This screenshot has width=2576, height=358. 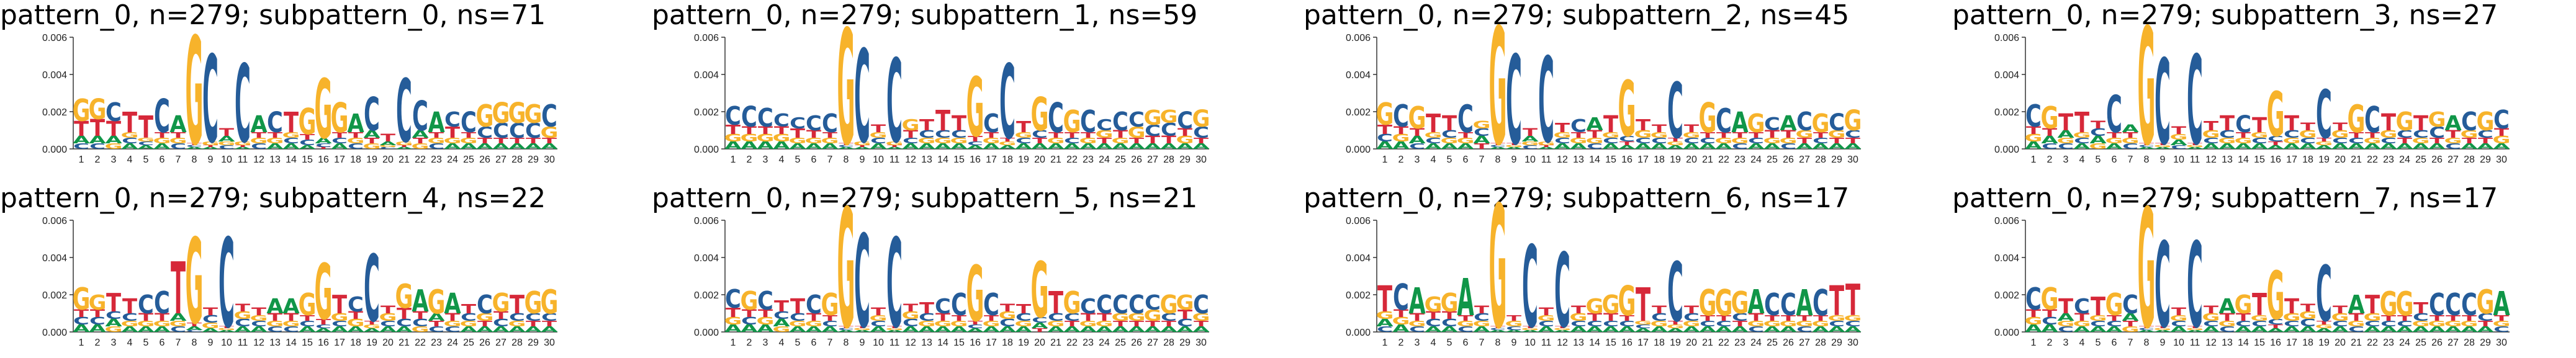 I want to click on y-tick-label: 0.000, so click(x=706, y=150).